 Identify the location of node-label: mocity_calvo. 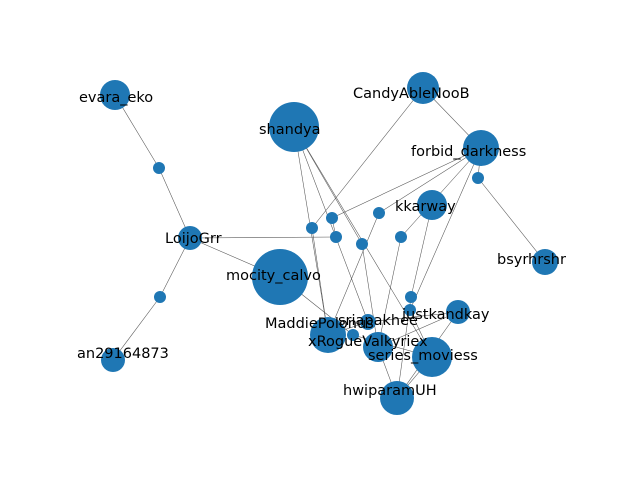
(273, 276).